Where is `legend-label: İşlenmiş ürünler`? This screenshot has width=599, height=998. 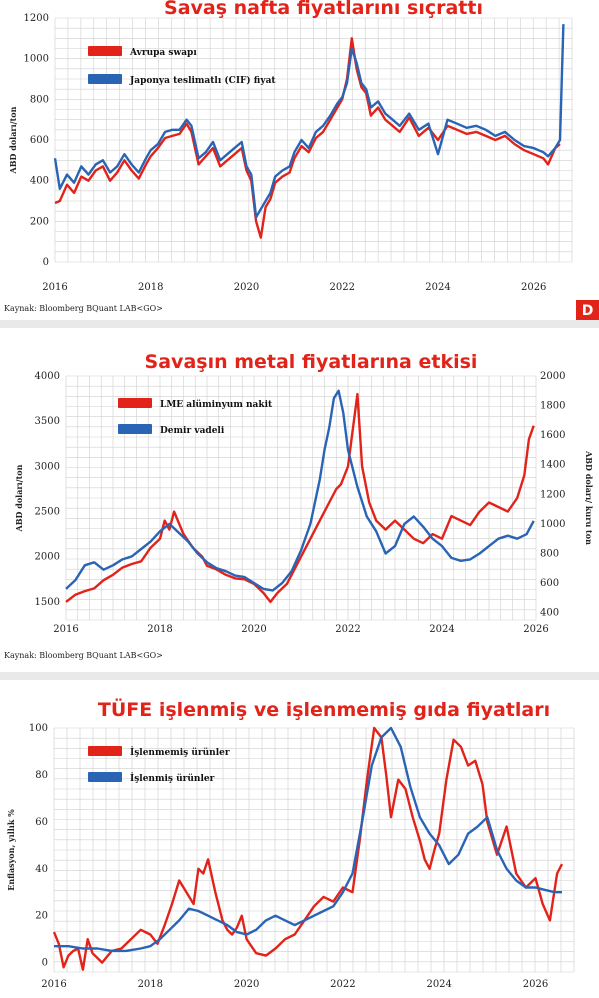 legend-label: İşlenmiş ürünler is located at coordinates (172, 777).